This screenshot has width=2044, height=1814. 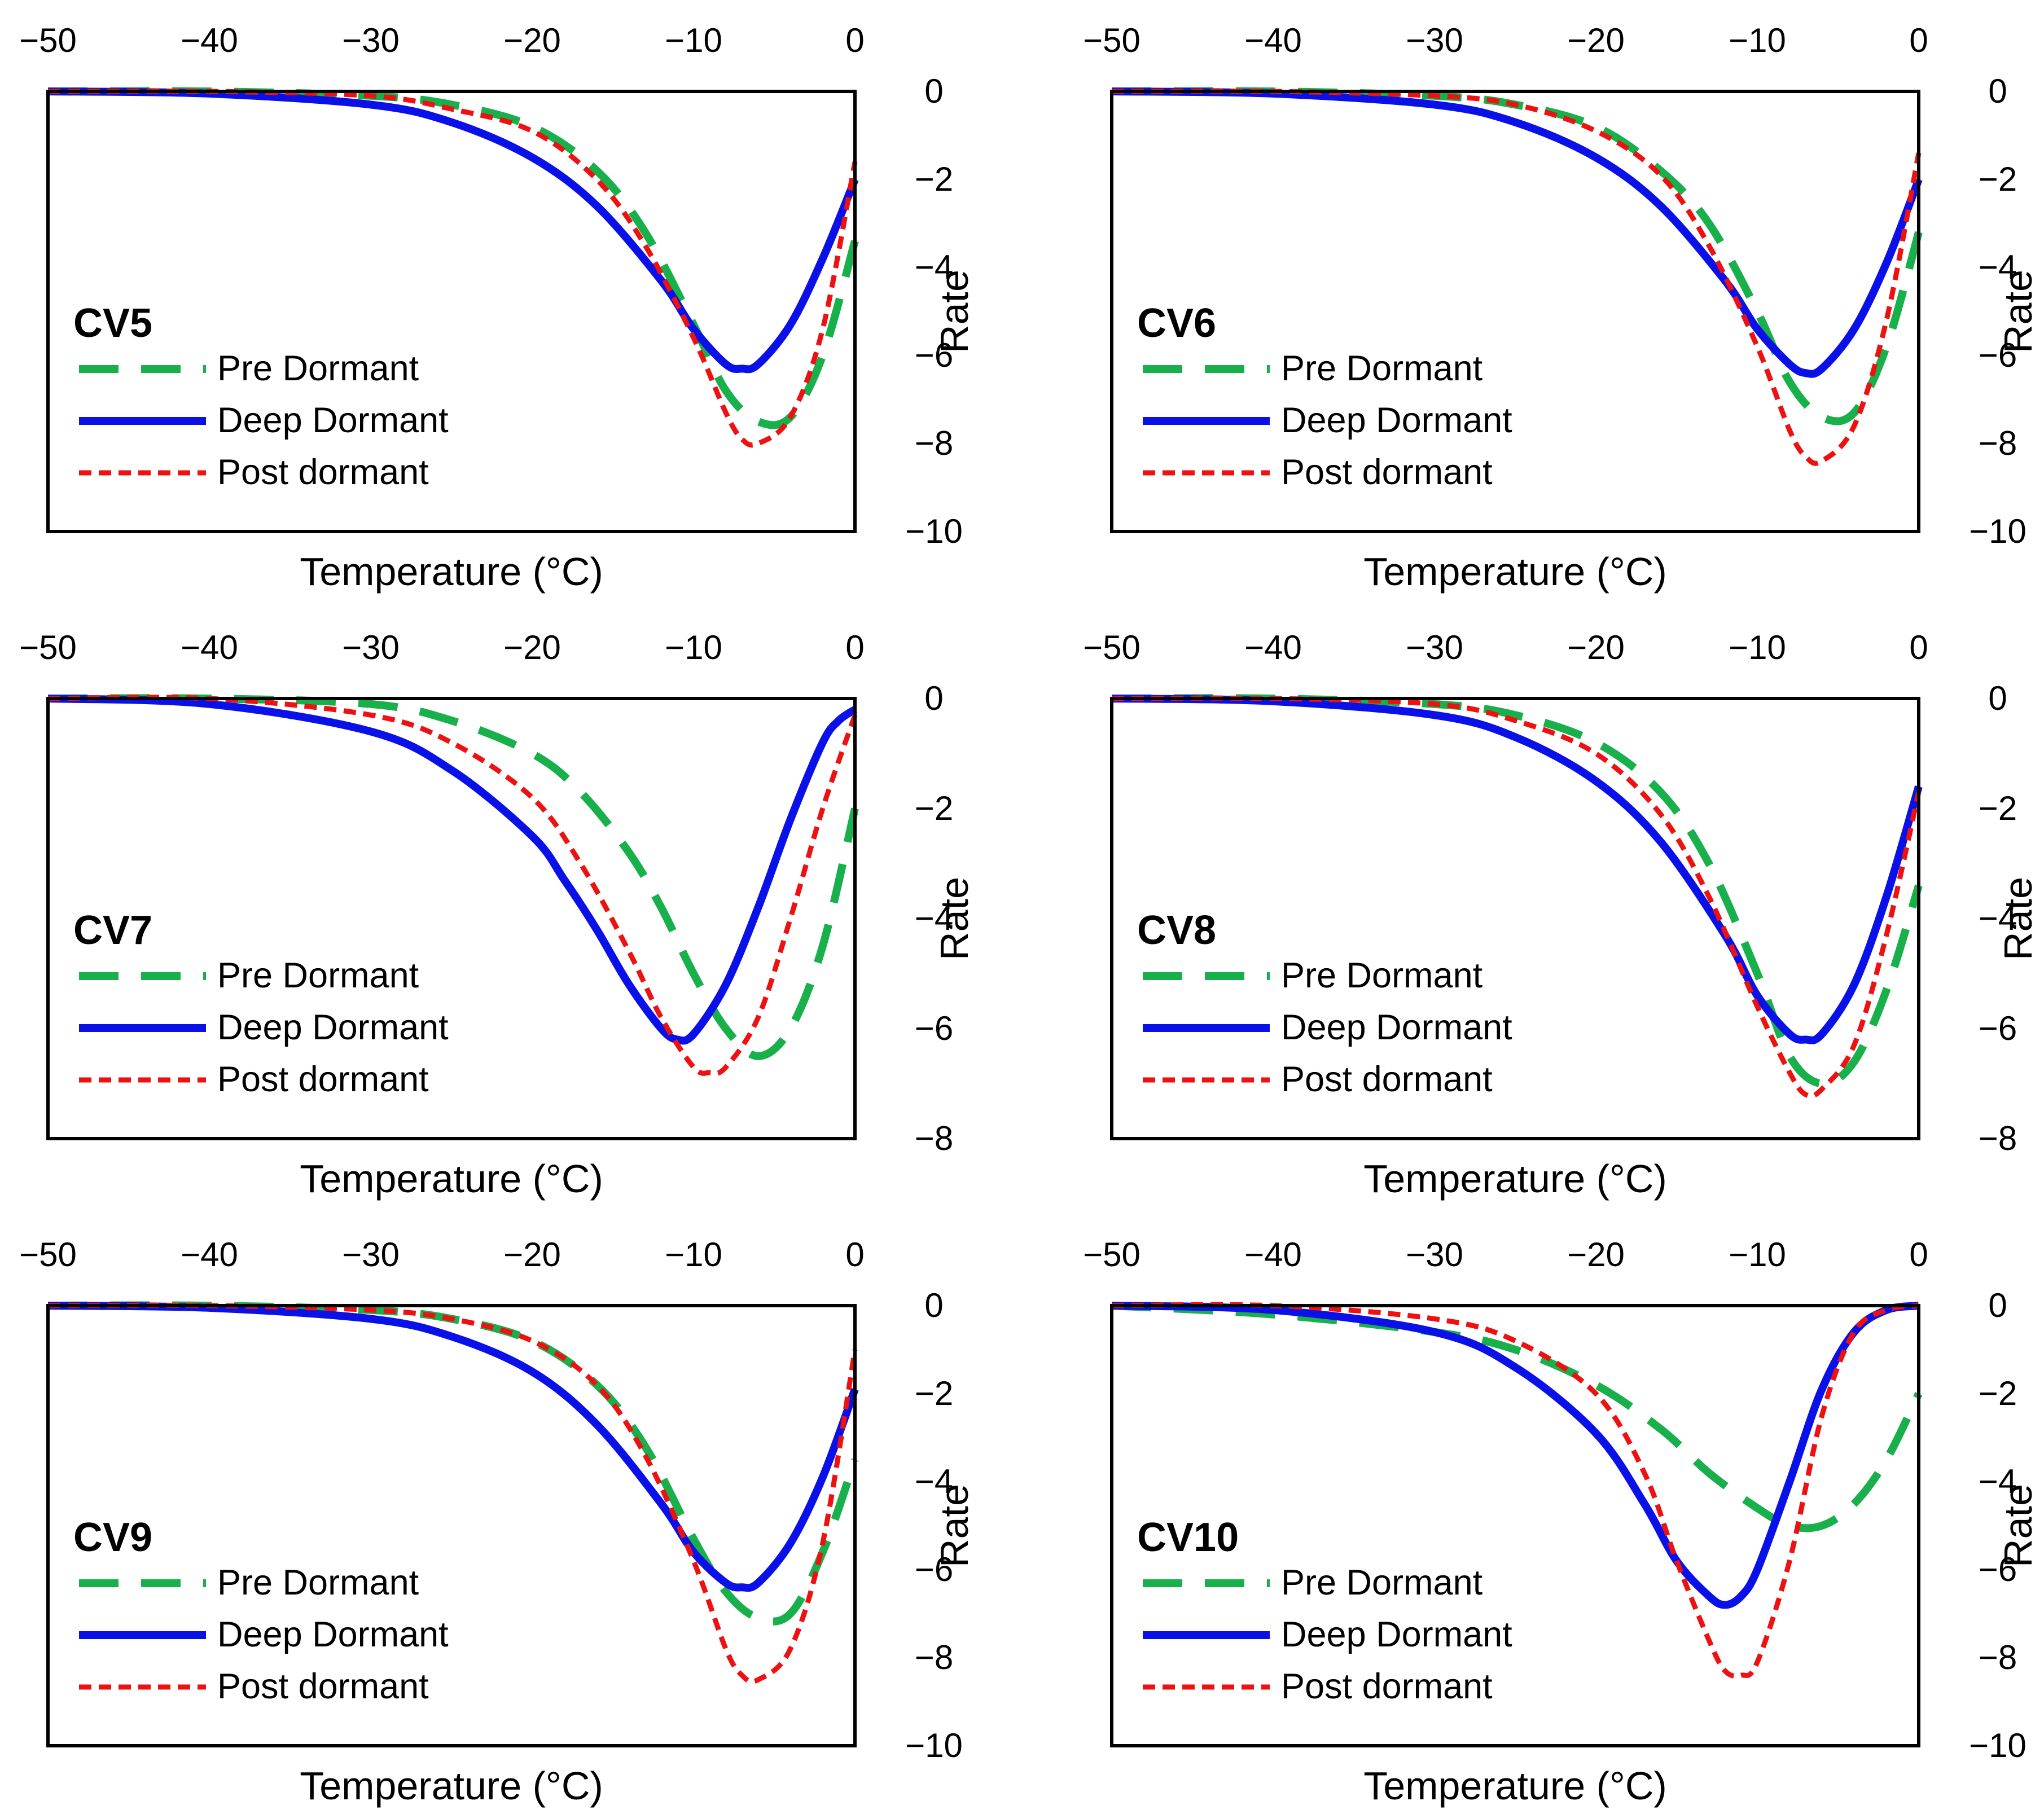 I want to click on panel-label: CV9, so click(x=112, y=1537).